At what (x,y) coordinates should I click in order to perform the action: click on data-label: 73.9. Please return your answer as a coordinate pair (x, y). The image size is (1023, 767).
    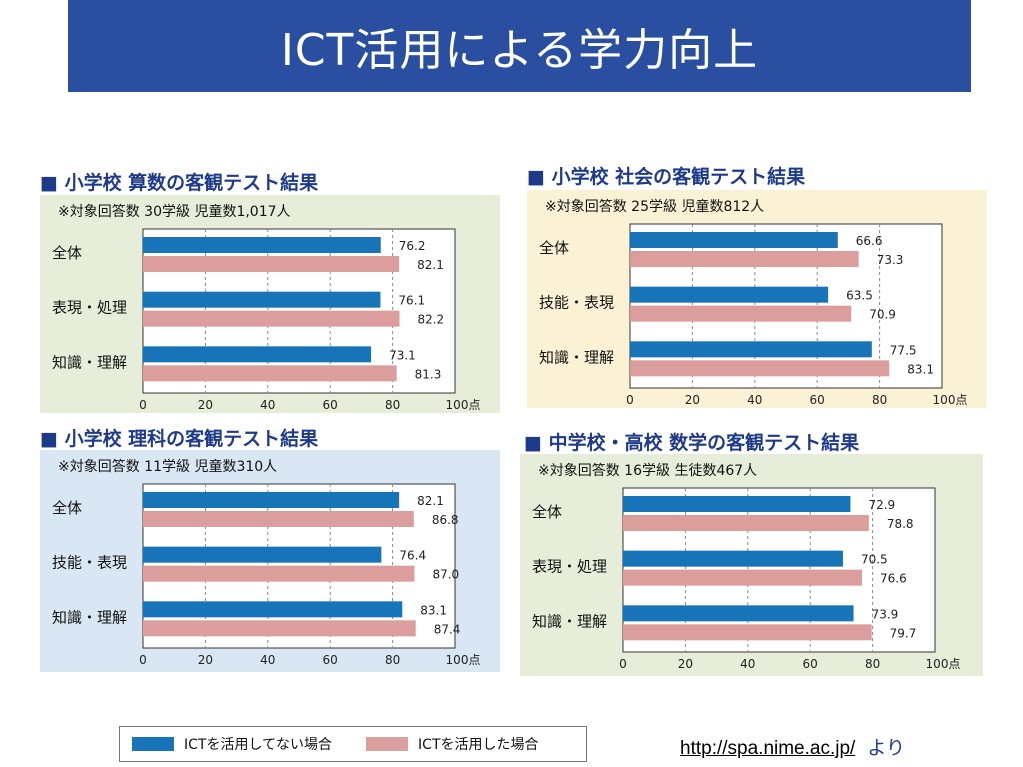
    Looking at the image, I should click on (885, 614).